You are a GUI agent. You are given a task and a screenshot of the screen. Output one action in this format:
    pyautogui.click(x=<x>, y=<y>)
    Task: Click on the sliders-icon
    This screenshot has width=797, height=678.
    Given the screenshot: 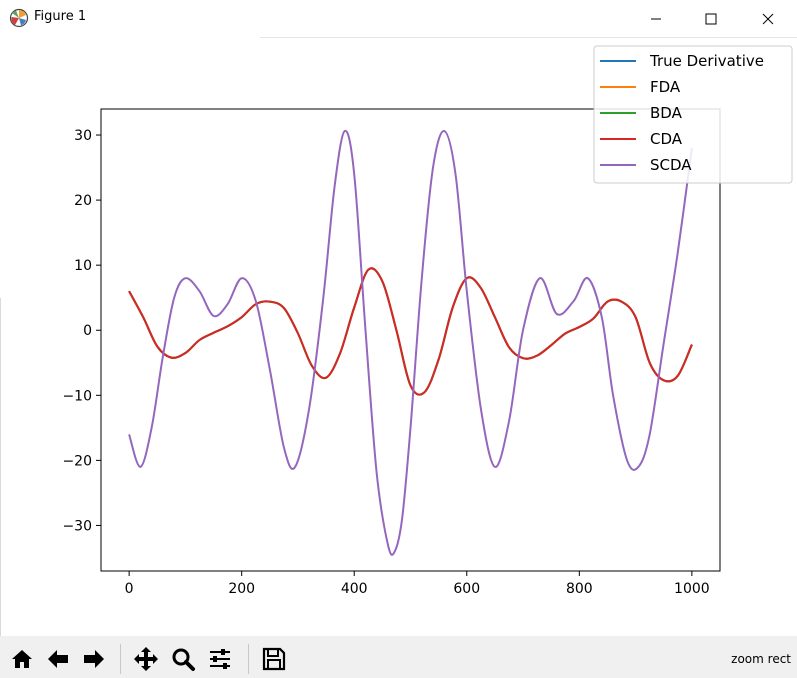 What is the action you would take?
    pyautogui.click(x=220, y=659)
    